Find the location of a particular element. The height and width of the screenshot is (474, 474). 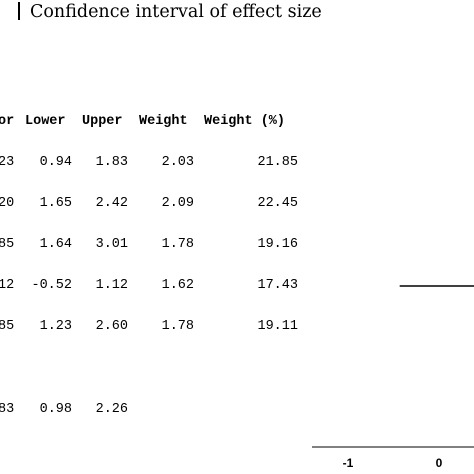

chart-title-text: Confidence interval of effect size is located at coordinates (176, 12).